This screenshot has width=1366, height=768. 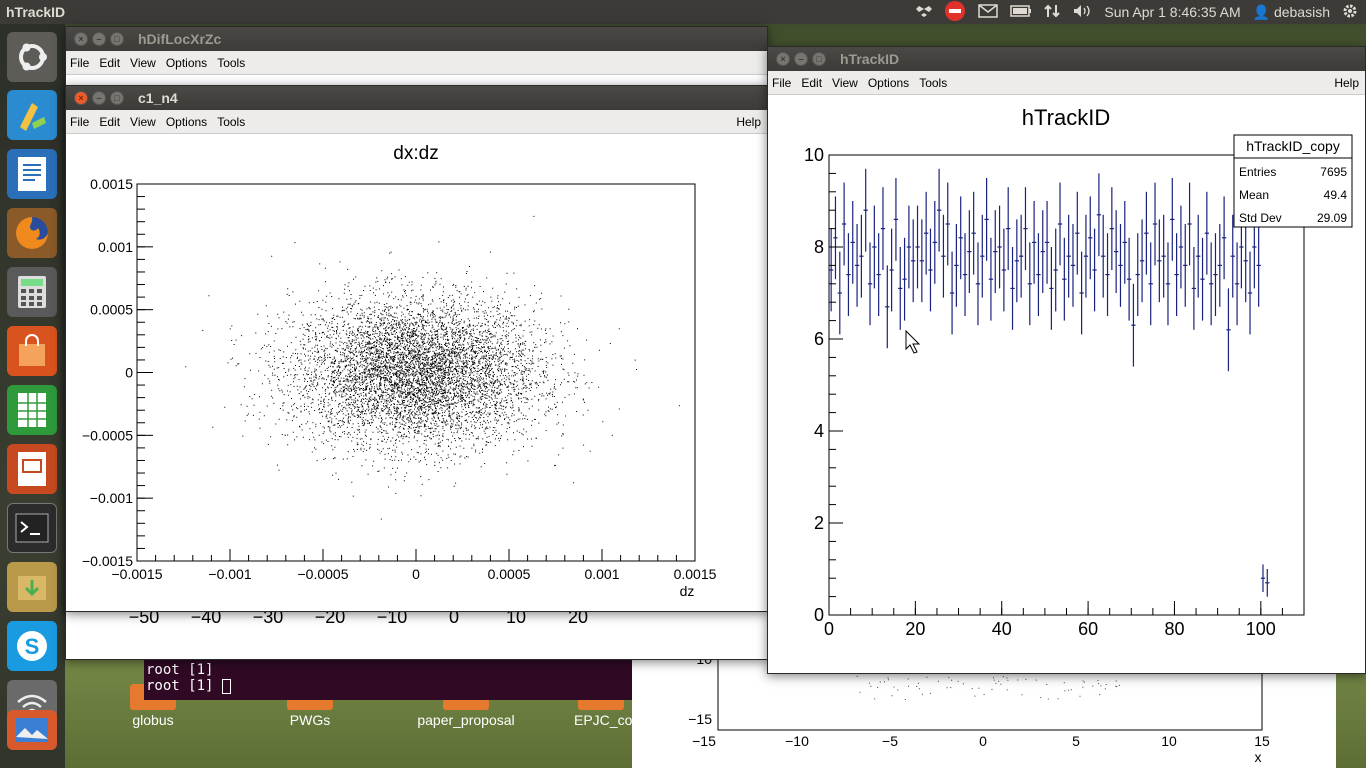 What do you see at coordinates (358, 617) in the screenshot?
I see `hdif-x-ticks: −50 −40 −30 −20 −10 0 10 20` at bounding box center [358, 617].